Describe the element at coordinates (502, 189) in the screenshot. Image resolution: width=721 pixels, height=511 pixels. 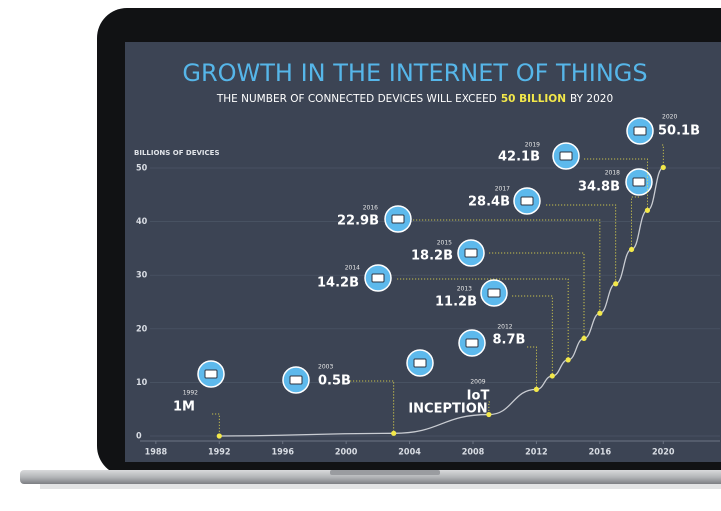
I see `year-label: 2017` at that location.